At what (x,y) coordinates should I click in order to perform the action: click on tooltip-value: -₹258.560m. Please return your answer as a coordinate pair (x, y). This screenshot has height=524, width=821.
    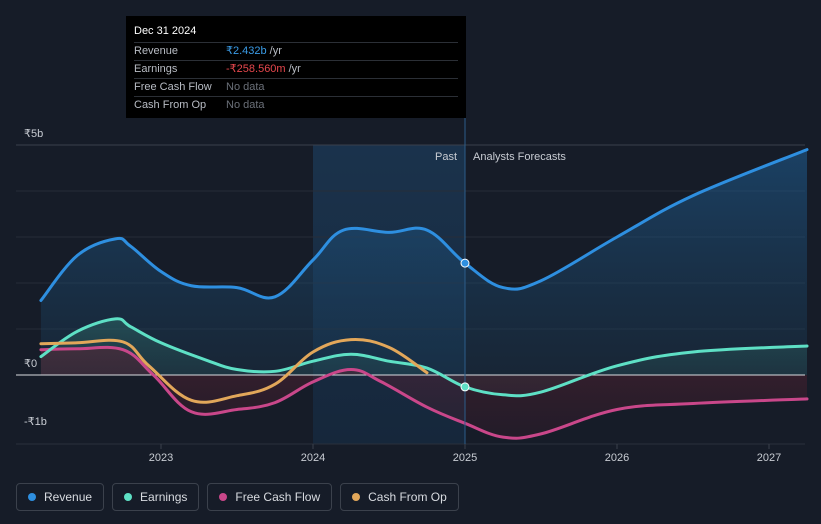
    Looking at the image, I should click on (256, 69).